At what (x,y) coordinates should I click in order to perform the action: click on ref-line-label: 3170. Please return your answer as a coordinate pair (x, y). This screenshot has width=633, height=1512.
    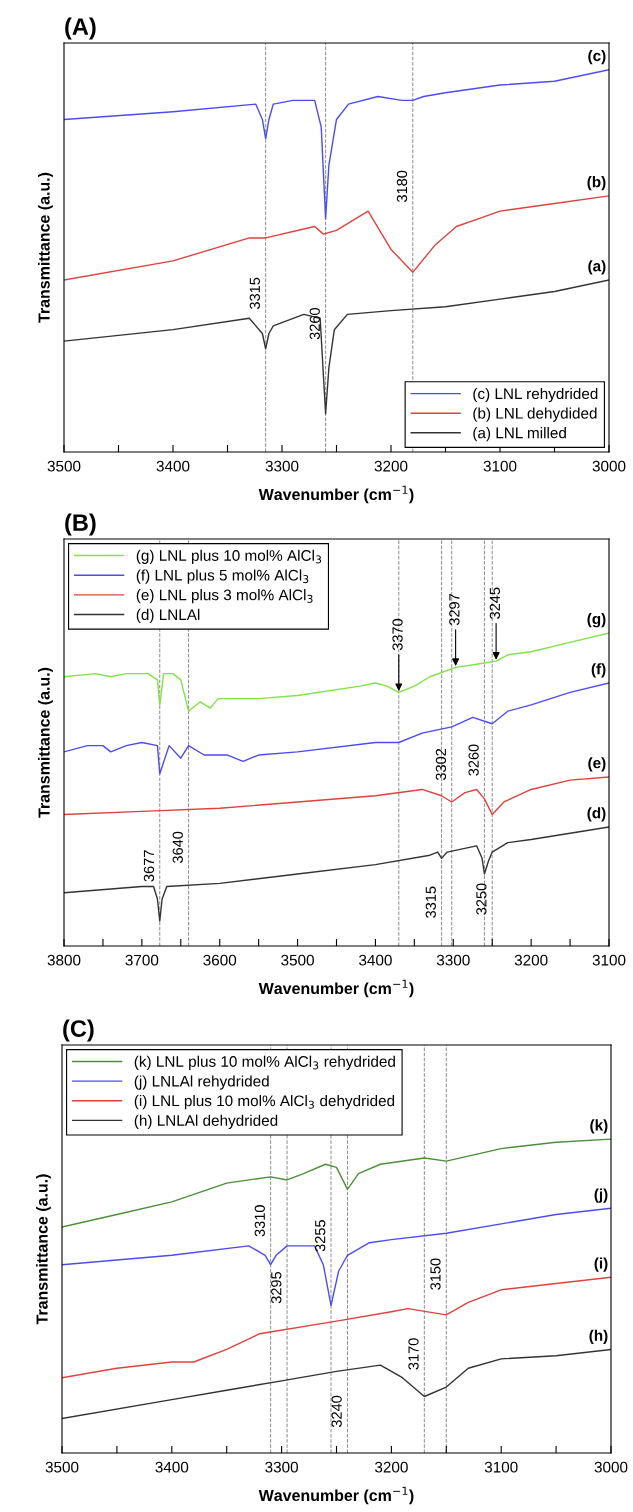
    Looking at the image, I should click on (413, 1354).